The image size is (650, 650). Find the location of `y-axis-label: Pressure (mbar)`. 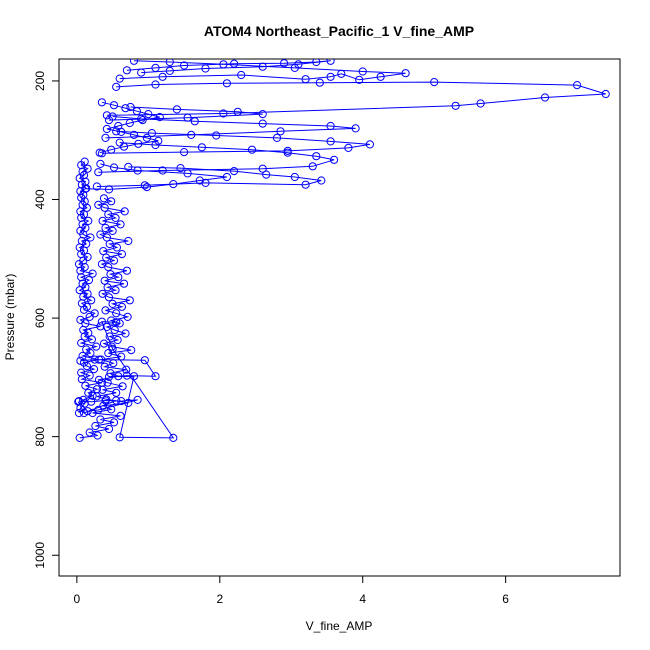

y-axis-label: Pressure (mbar) is located at coordinates (10, 317).